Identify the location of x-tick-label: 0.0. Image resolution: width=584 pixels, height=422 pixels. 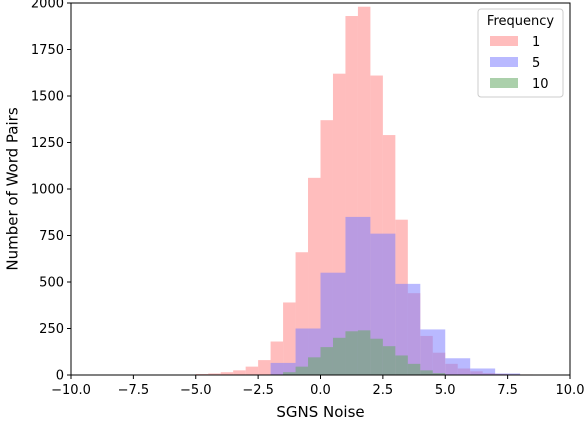
(320, 390).